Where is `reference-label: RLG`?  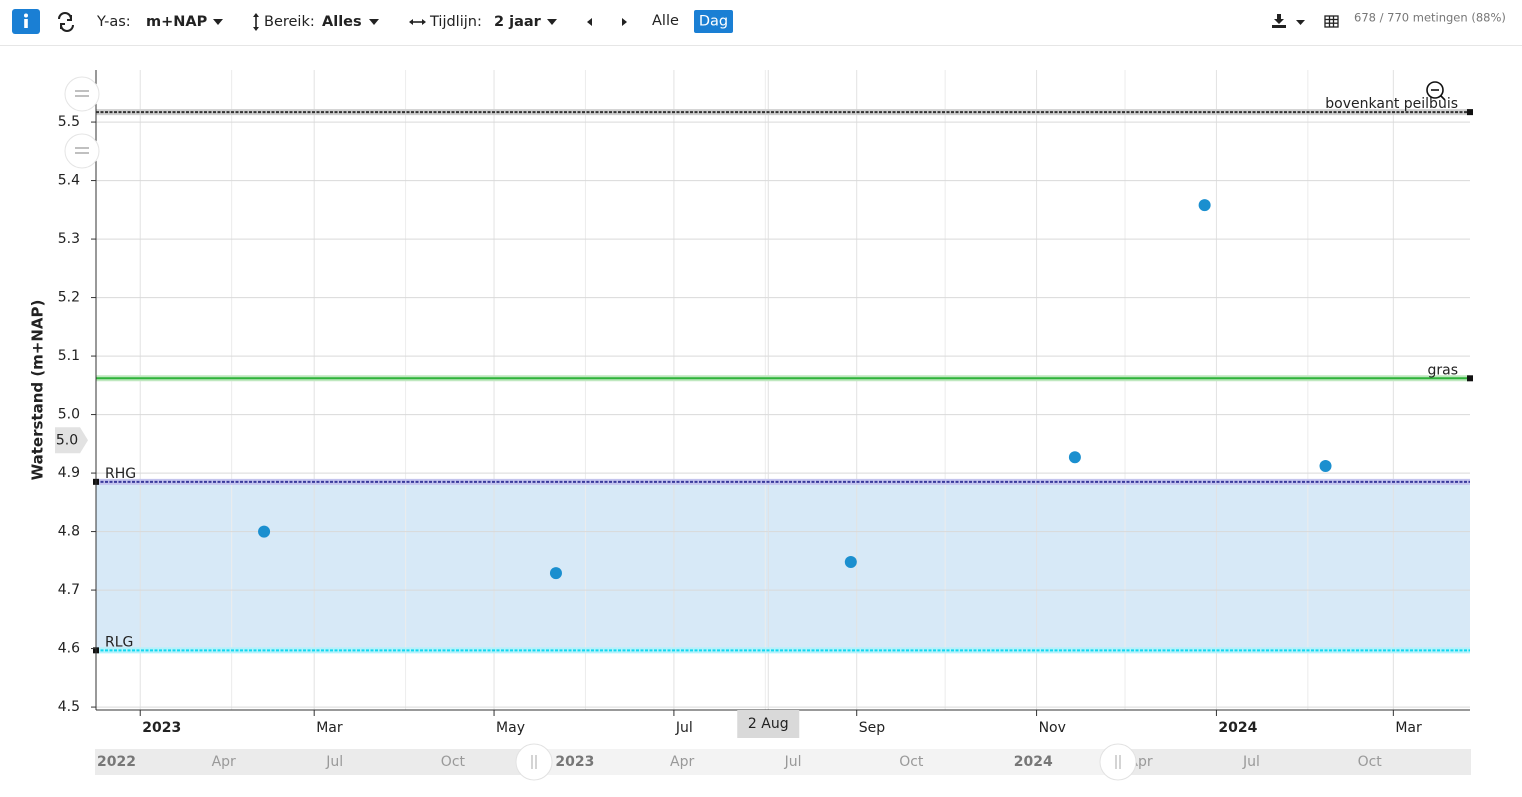
reference-label: RLG is located at coordinates (119, 642).